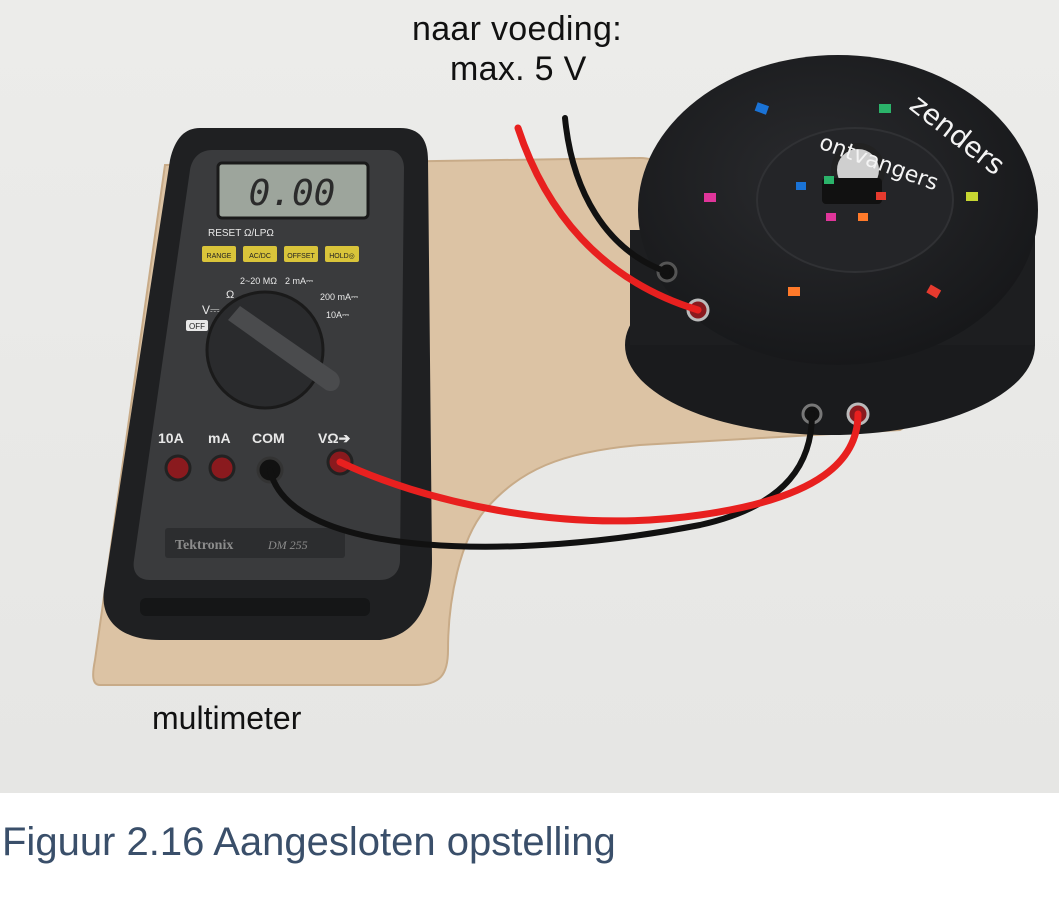 The width and height of the screenshot is (1059, 916). Describe the element at coordinates (204, 545) in the screenshot. I see `brand-name: Tektronix` at that location.